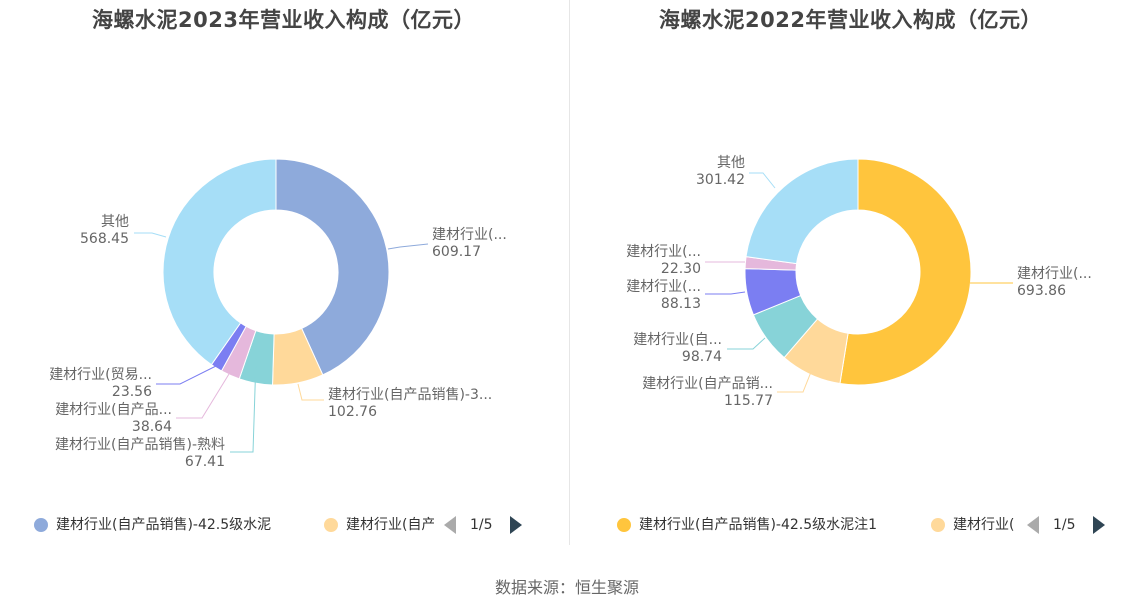  I want to click on legend-2022: 建材行业(自产品销售)-42.5级水泥注1 建材行业(自产品销售) 1/5, so click(850, 525).